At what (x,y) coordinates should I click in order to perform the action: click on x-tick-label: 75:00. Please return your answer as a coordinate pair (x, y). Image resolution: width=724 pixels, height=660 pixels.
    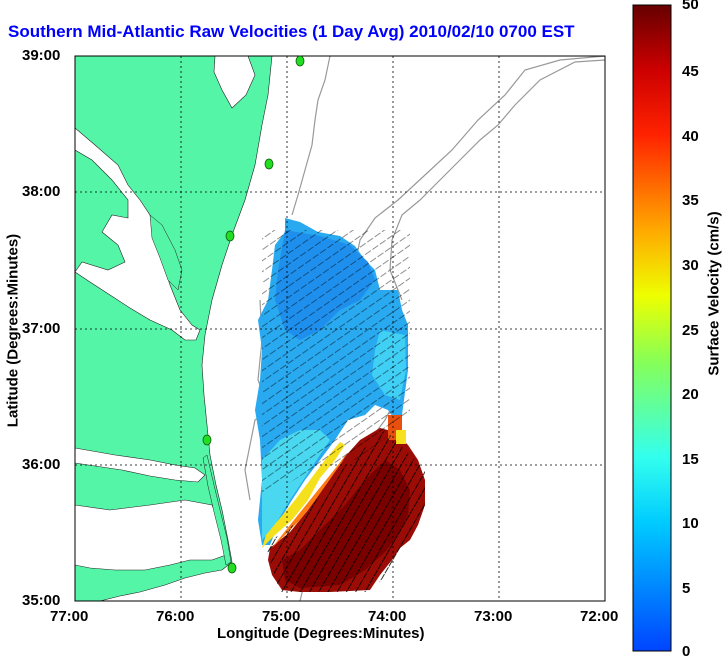
    Looking at the image, I should click on (281, 616).